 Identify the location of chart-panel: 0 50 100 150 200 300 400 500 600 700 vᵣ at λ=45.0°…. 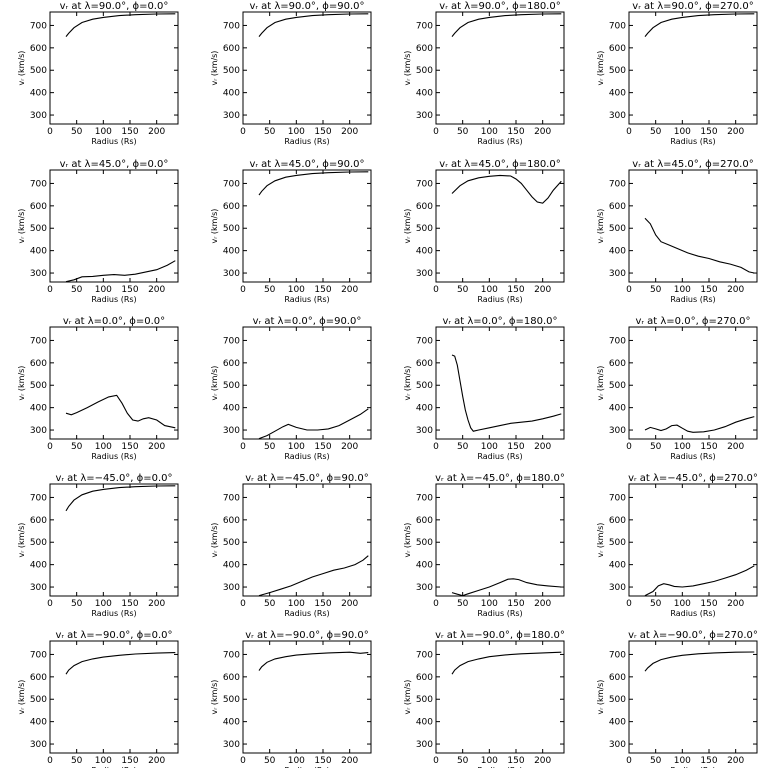
(98, 231).